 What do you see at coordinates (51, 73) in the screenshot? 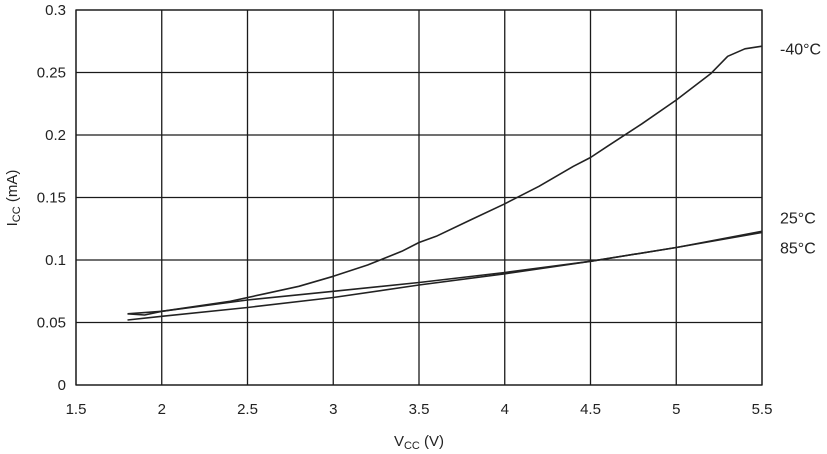
I see `y-tick-label: 0.25` at bounding box center [51, 73].